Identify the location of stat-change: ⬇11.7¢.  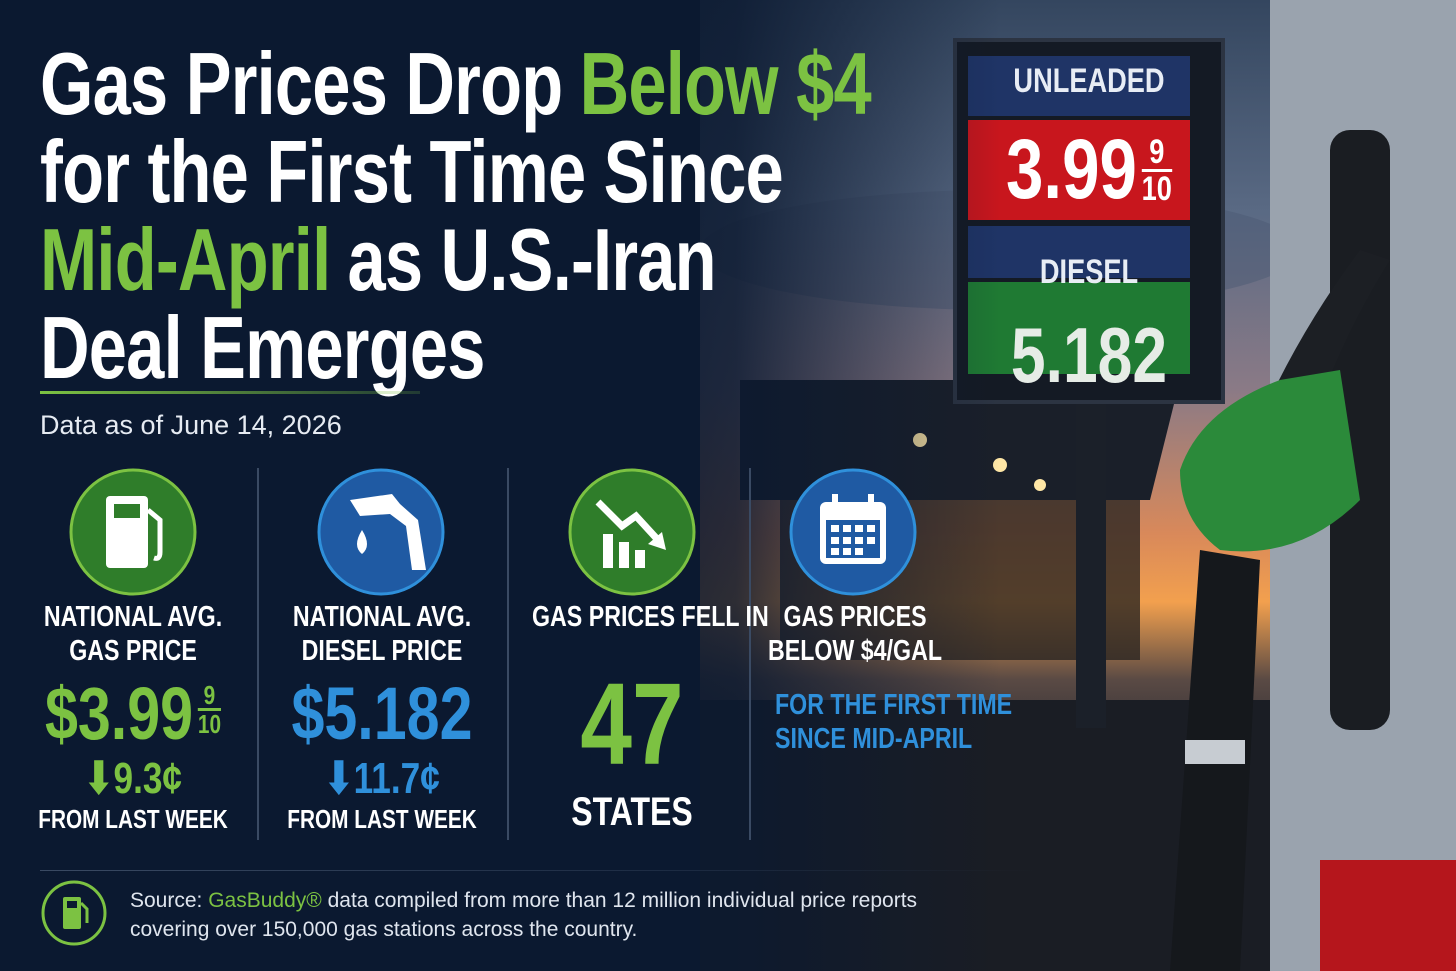
(382, 778).